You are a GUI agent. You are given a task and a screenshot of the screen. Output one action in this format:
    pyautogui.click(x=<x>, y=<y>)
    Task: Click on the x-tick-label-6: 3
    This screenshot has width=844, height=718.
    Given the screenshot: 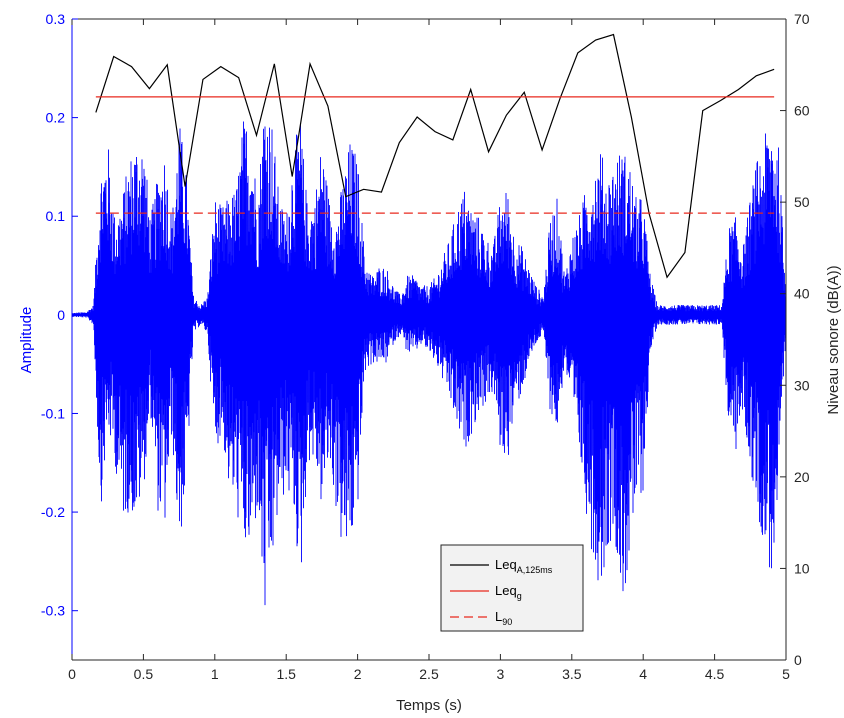 What is the action you would take?
    pyautogui.click(x=501, y=674)
    